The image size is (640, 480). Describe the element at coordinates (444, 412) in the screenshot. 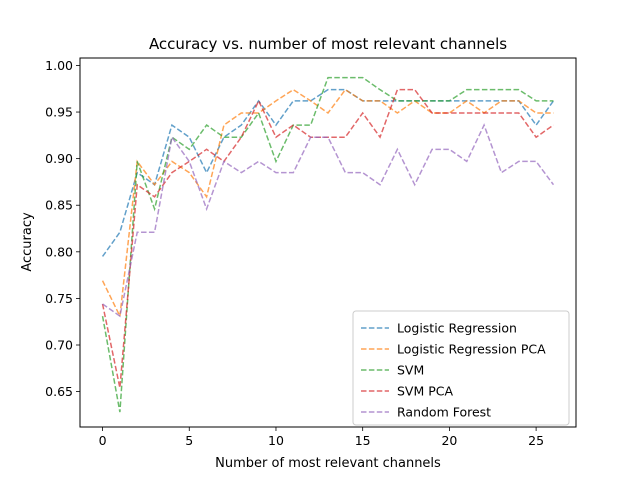

I see `legend-label-4: Random Forest` at that location.